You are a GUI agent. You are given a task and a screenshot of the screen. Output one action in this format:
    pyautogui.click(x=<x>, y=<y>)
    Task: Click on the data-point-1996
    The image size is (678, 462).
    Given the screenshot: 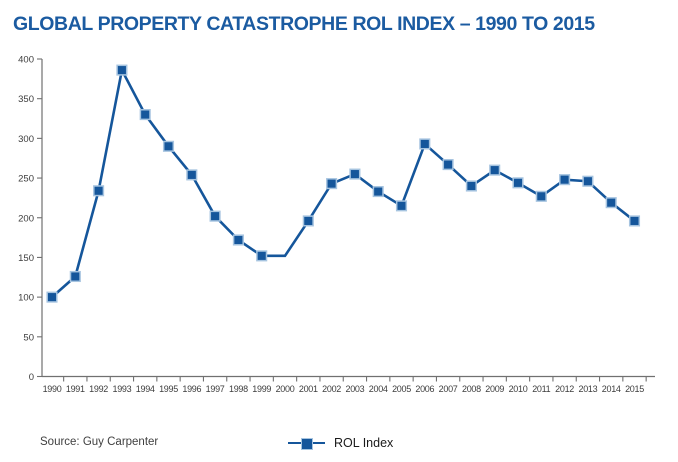 What is the action you would take?
    pyautogui.click(x=192, y=175)
    